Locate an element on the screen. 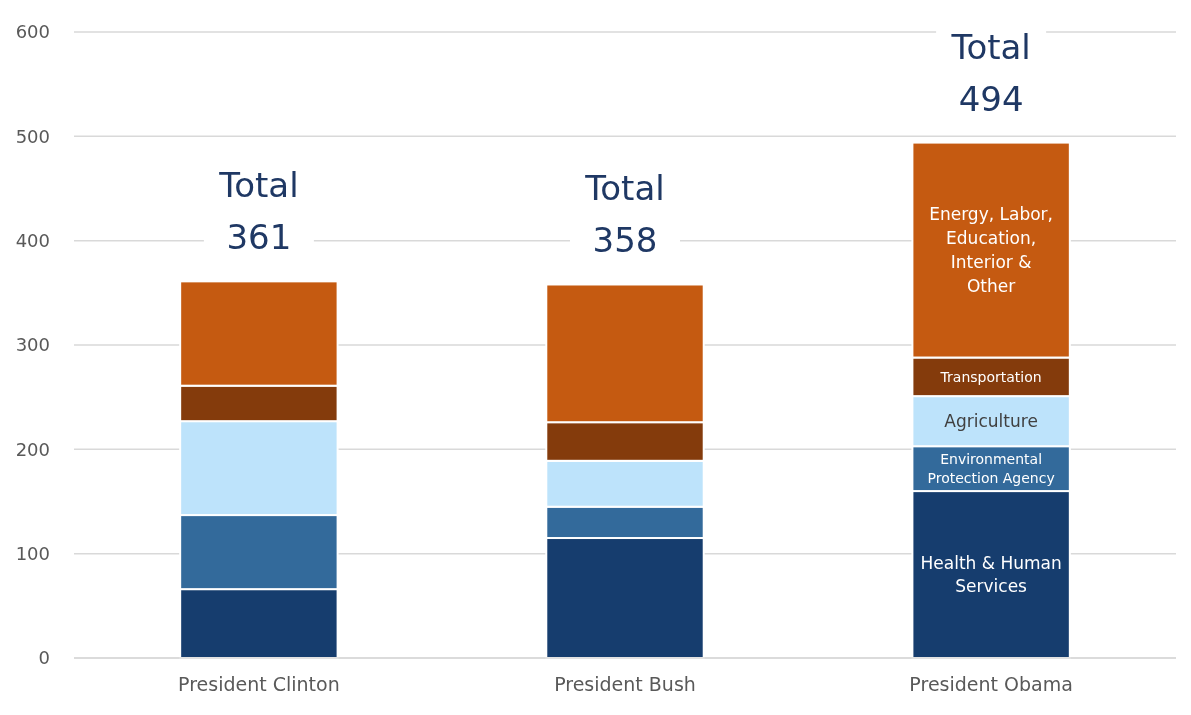 The height and width of the screenshot is (715, 1191). y-tick-label: 200 is located at coordinates (32, 449).